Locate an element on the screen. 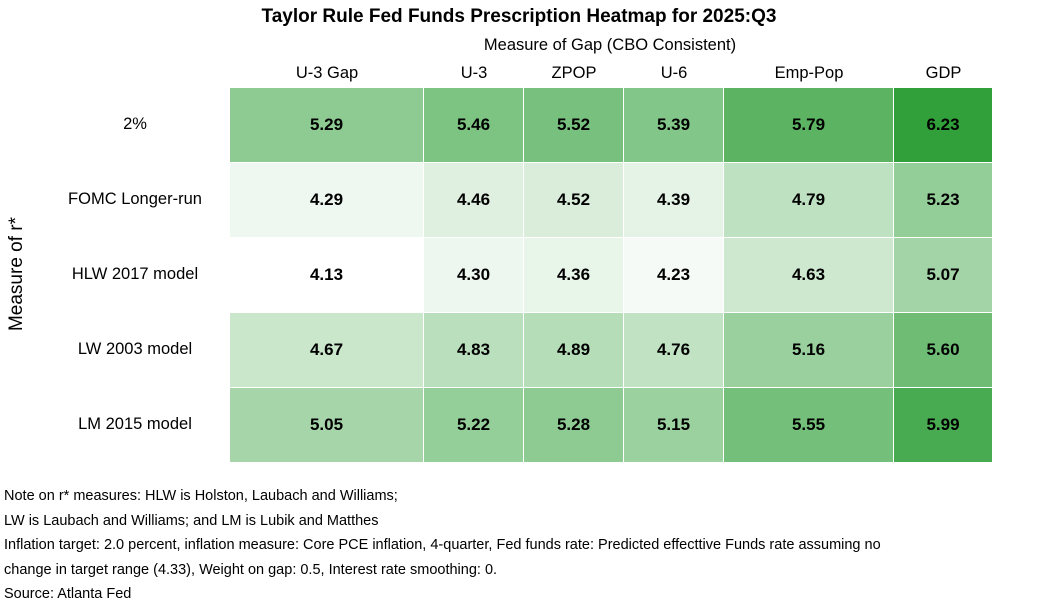 This screenshot has height=615, width=1038. heatmap-cell: 4.29 is located at coordinates (327, 200).